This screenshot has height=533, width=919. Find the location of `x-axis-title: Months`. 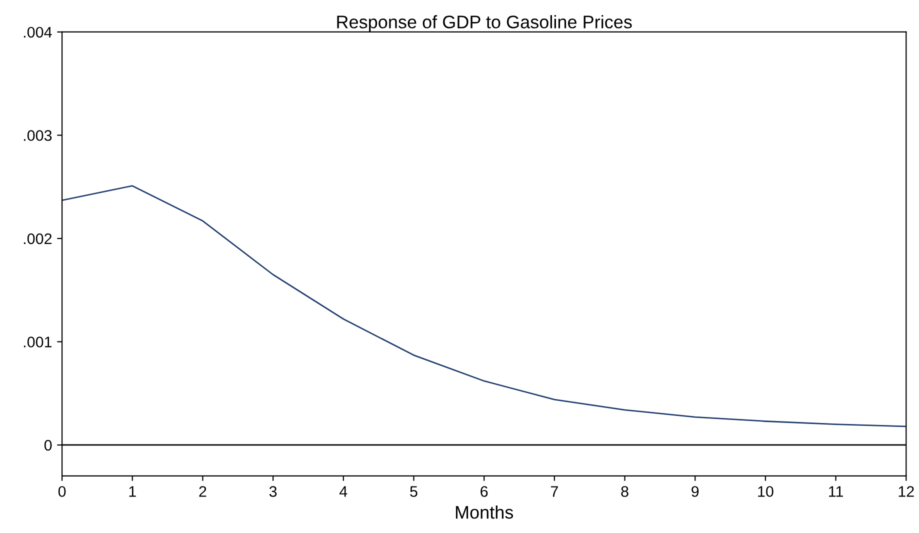

x-axis-title: Months is located at coordinates (485, 512).